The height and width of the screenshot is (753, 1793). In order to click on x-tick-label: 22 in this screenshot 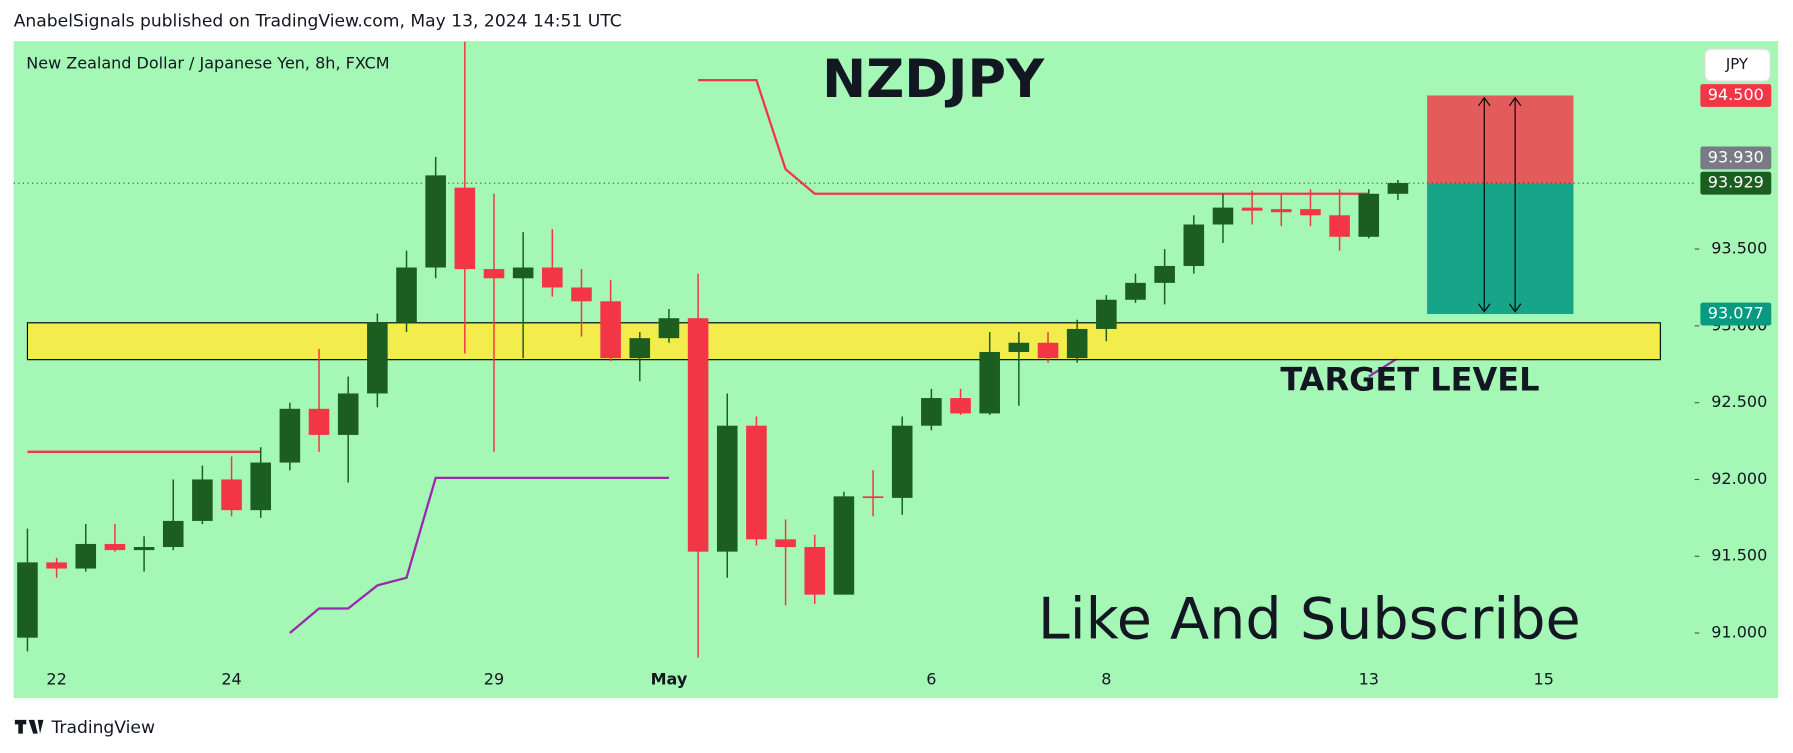, I will do `click(56, 678)`.